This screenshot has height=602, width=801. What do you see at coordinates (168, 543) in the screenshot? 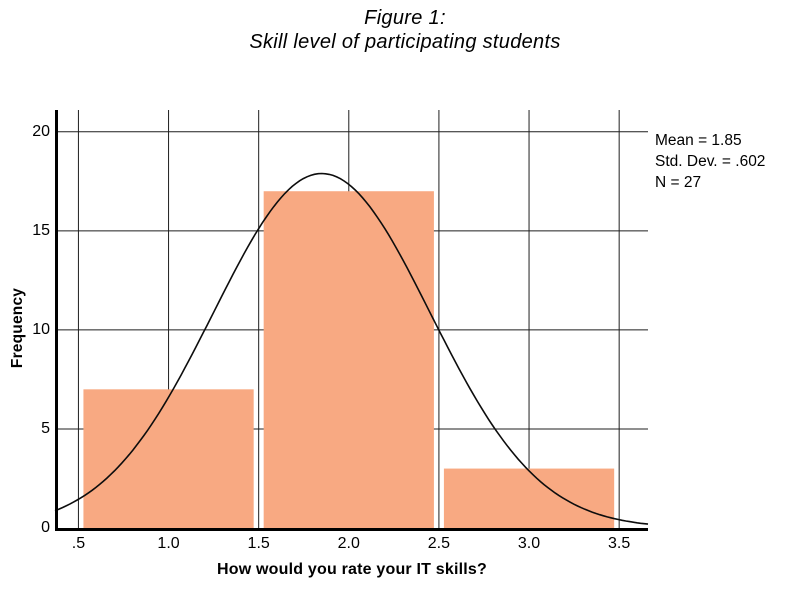
I see `x-tick-label: 1.0` at bounding box center [168, 543].